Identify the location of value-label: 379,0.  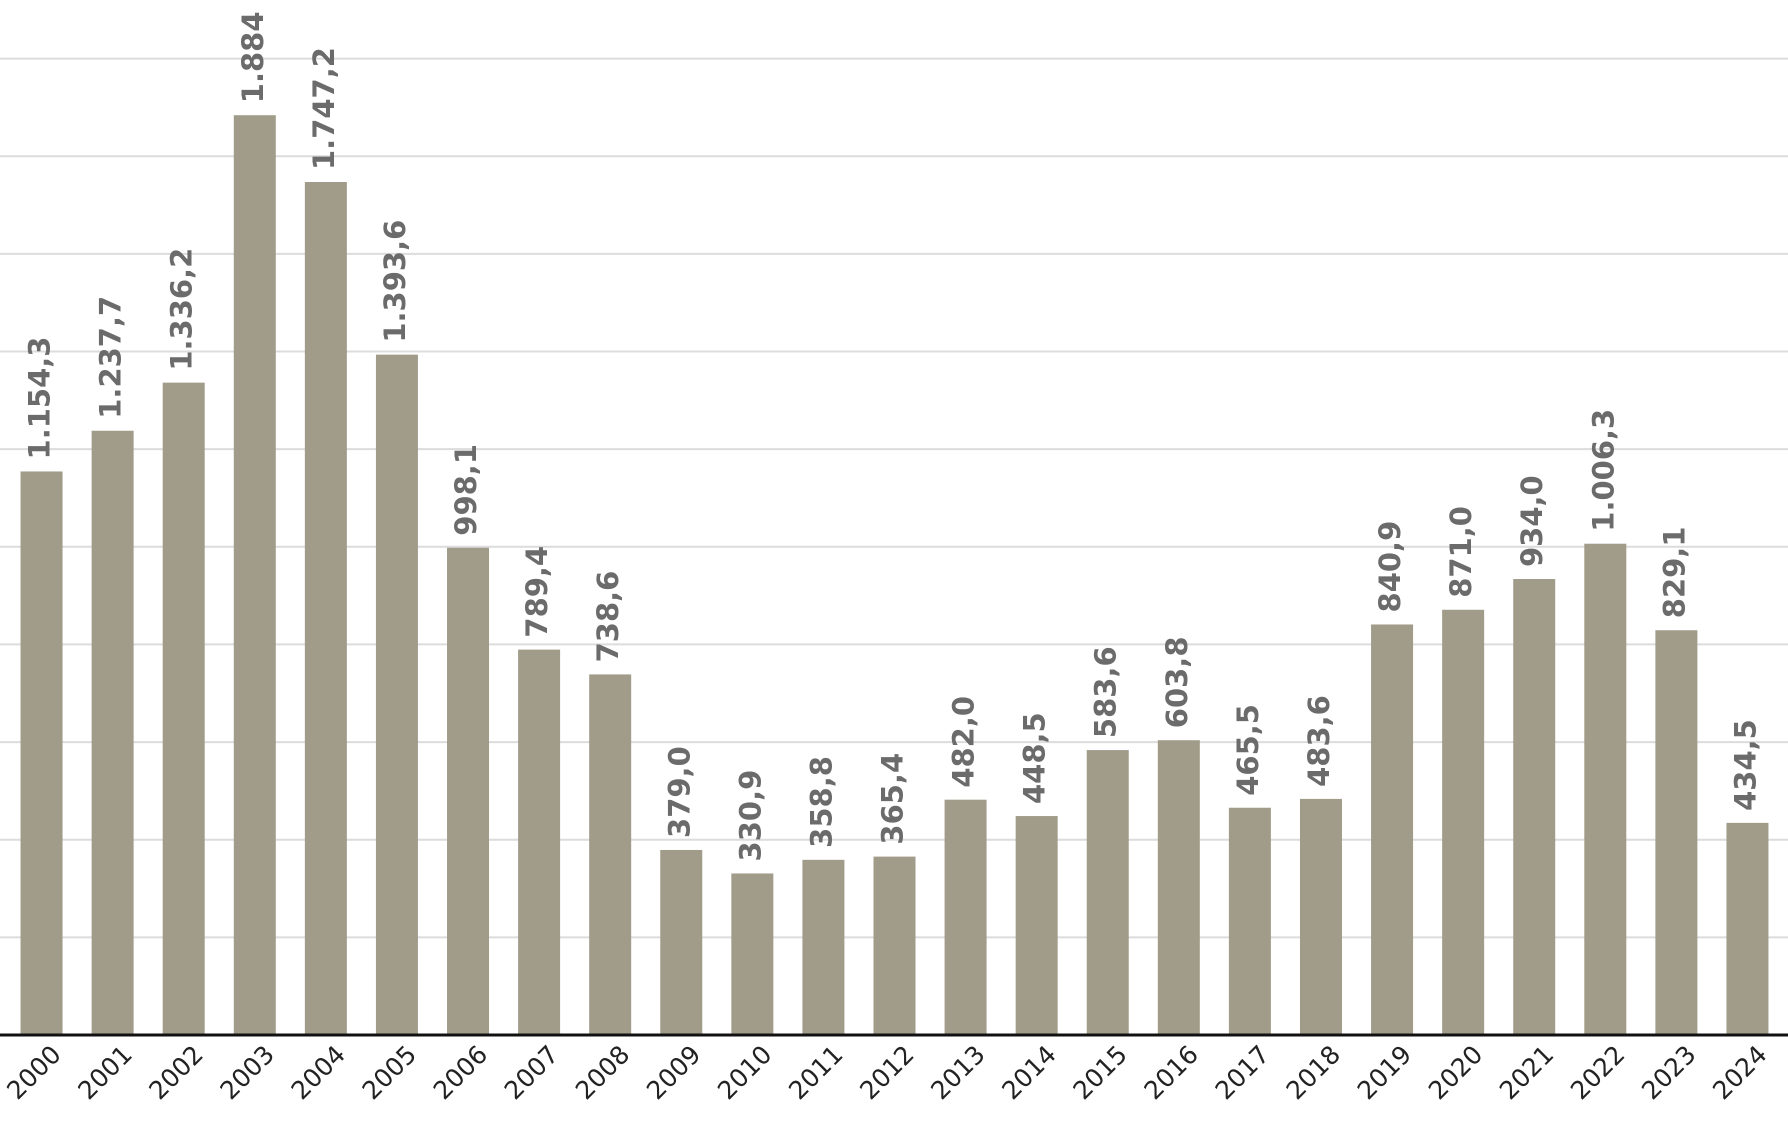
(679, 792).